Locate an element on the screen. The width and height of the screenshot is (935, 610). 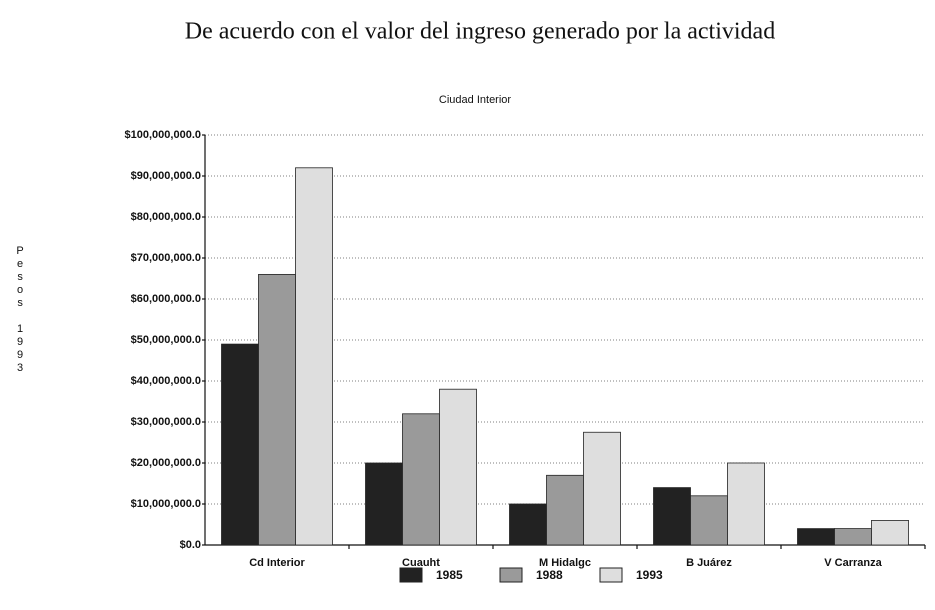
x-tick-label: Cuauht is located at coordinates (421, 563).